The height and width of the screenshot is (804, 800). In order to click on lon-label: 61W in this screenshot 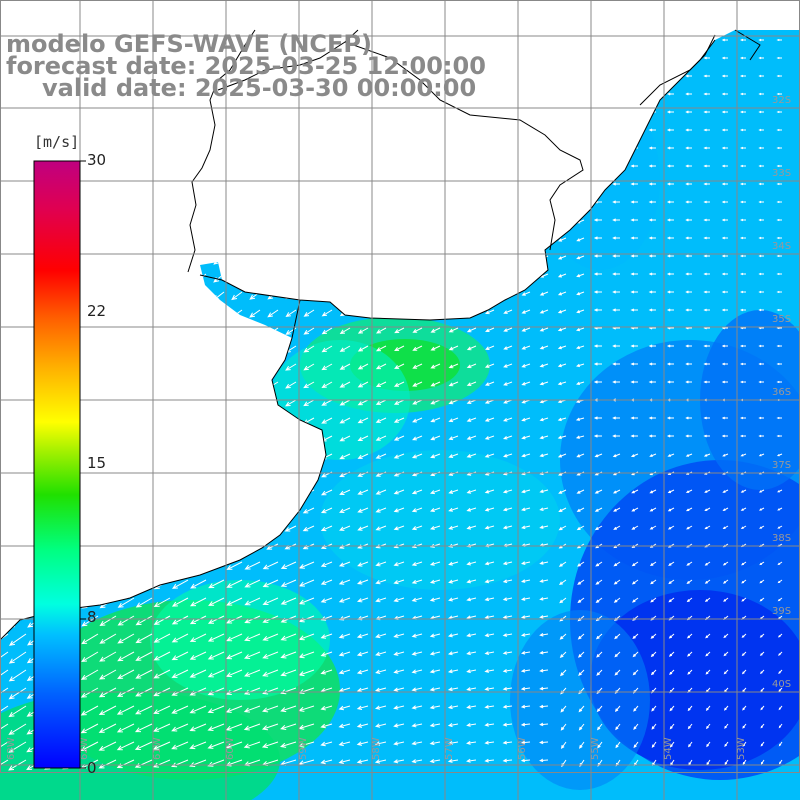, I will do `click(157, 748)`.